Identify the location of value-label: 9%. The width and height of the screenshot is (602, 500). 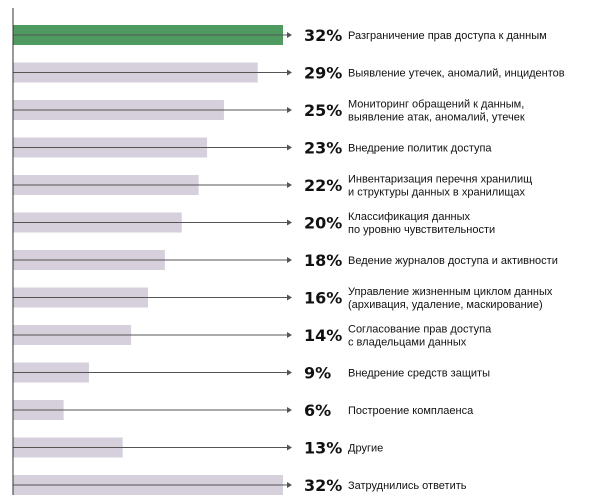
(317, 373).